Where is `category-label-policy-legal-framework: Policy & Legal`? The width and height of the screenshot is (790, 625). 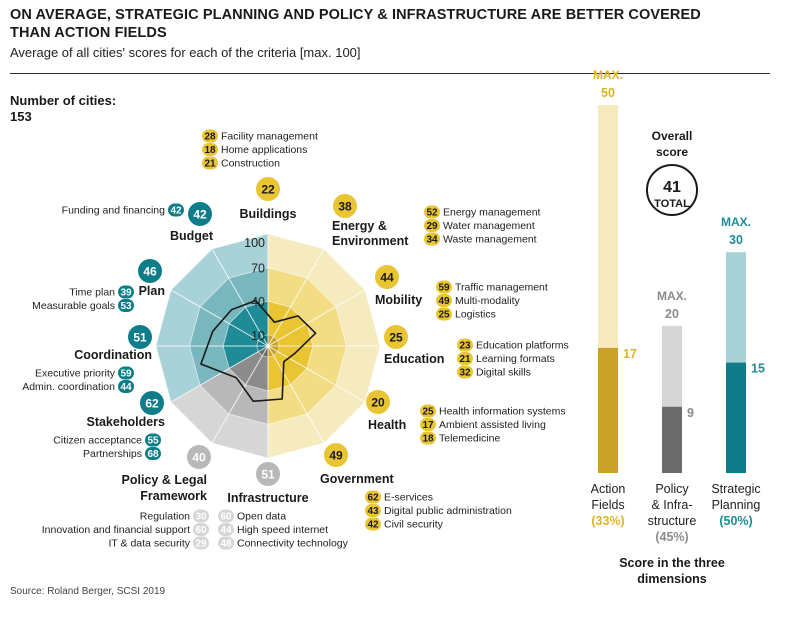
category-label-policy-legal-framework: Policy & Legal is located at coordinates (164, 480).